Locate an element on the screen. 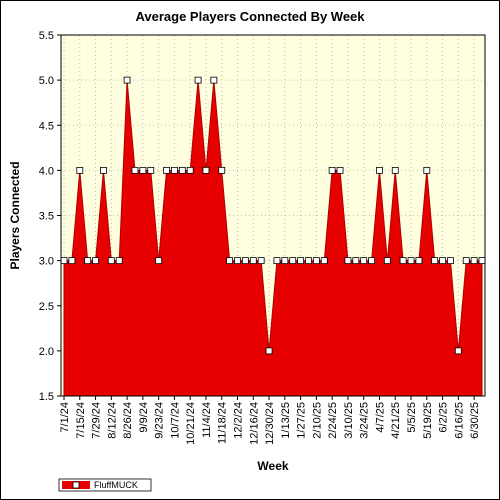 The width and height of the screenshot is (500, 500). x-tick-label: 5/19/25 is located at coordinates (428, 420).